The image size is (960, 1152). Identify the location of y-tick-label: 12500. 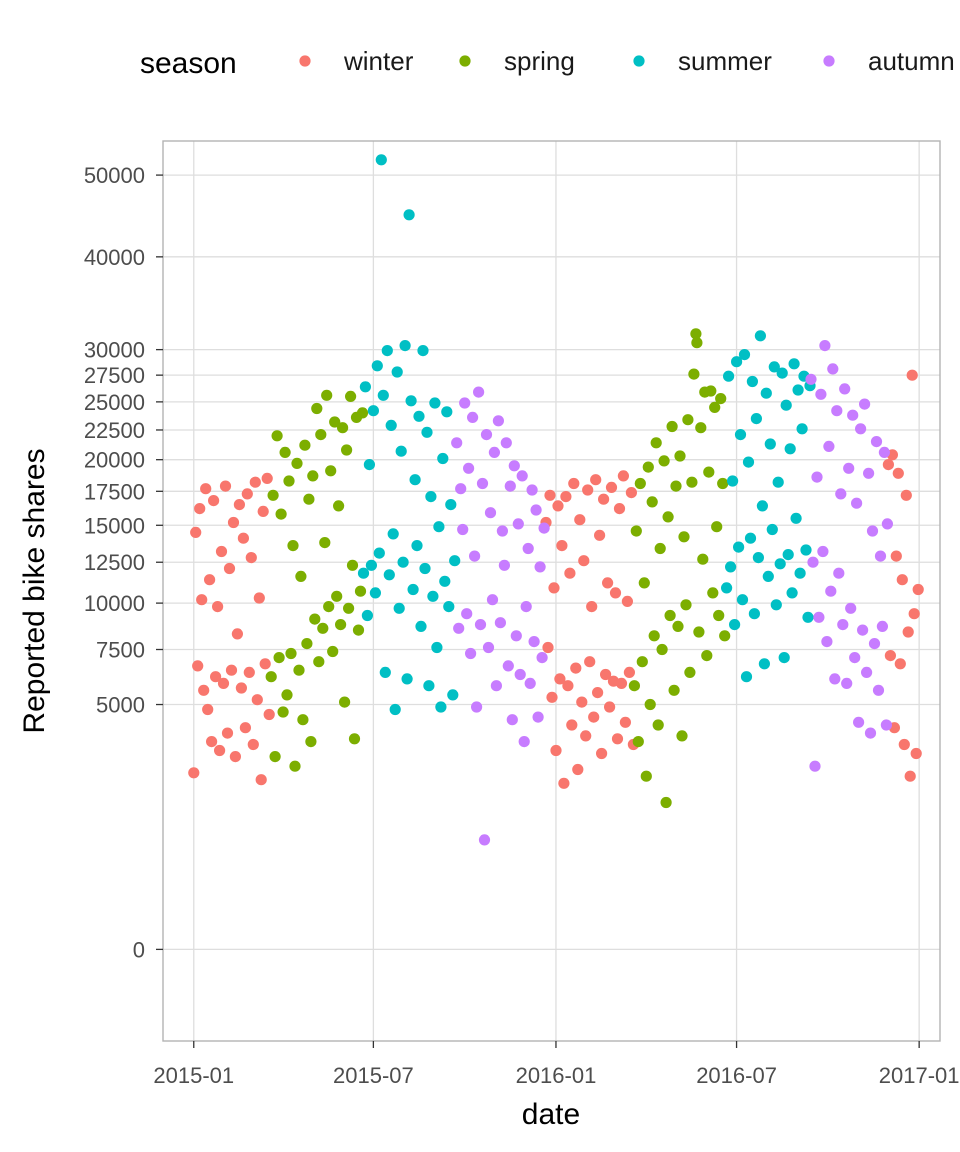
(114, 562).